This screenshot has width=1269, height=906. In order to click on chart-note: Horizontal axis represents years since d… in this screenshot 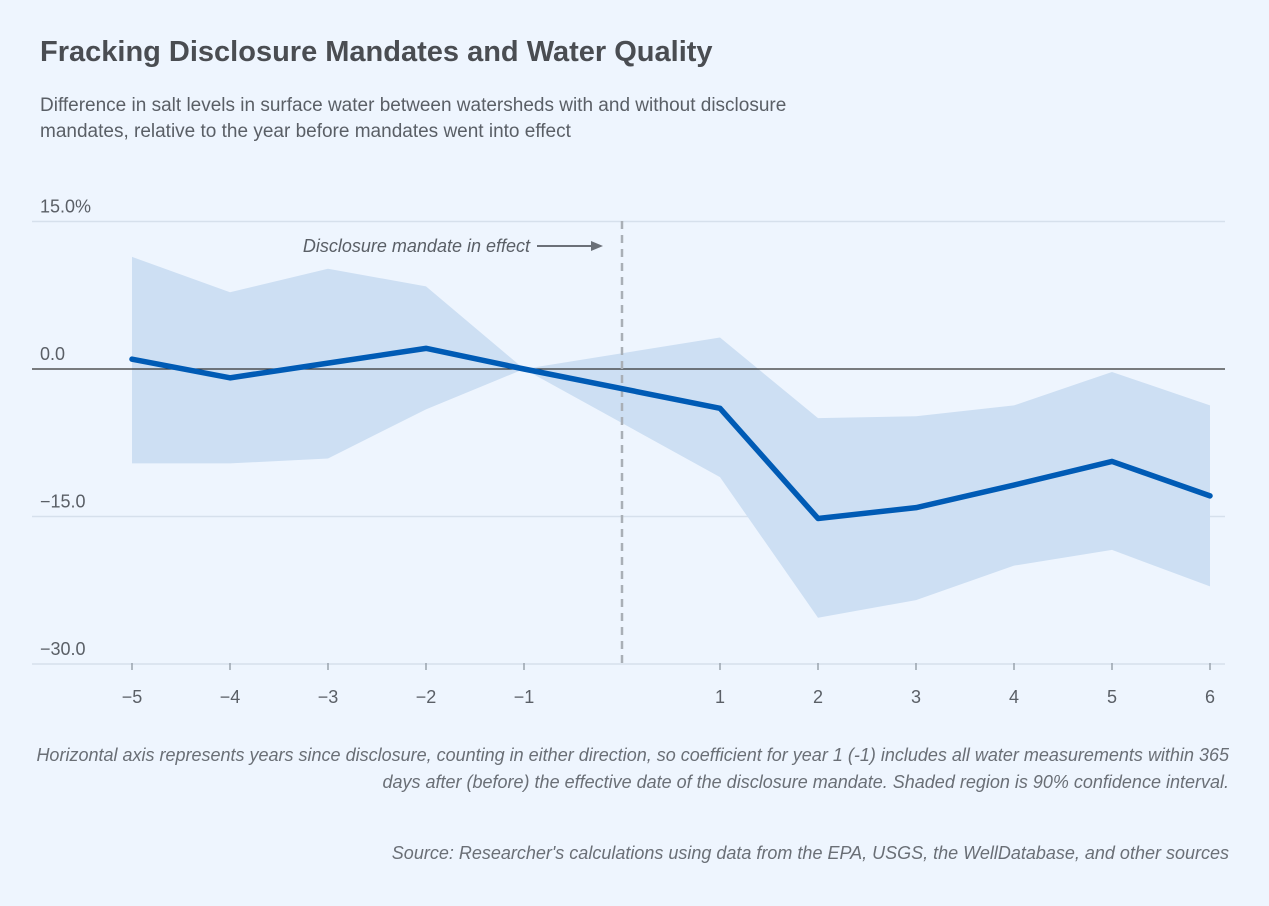, I will do `click(632, 768)`.